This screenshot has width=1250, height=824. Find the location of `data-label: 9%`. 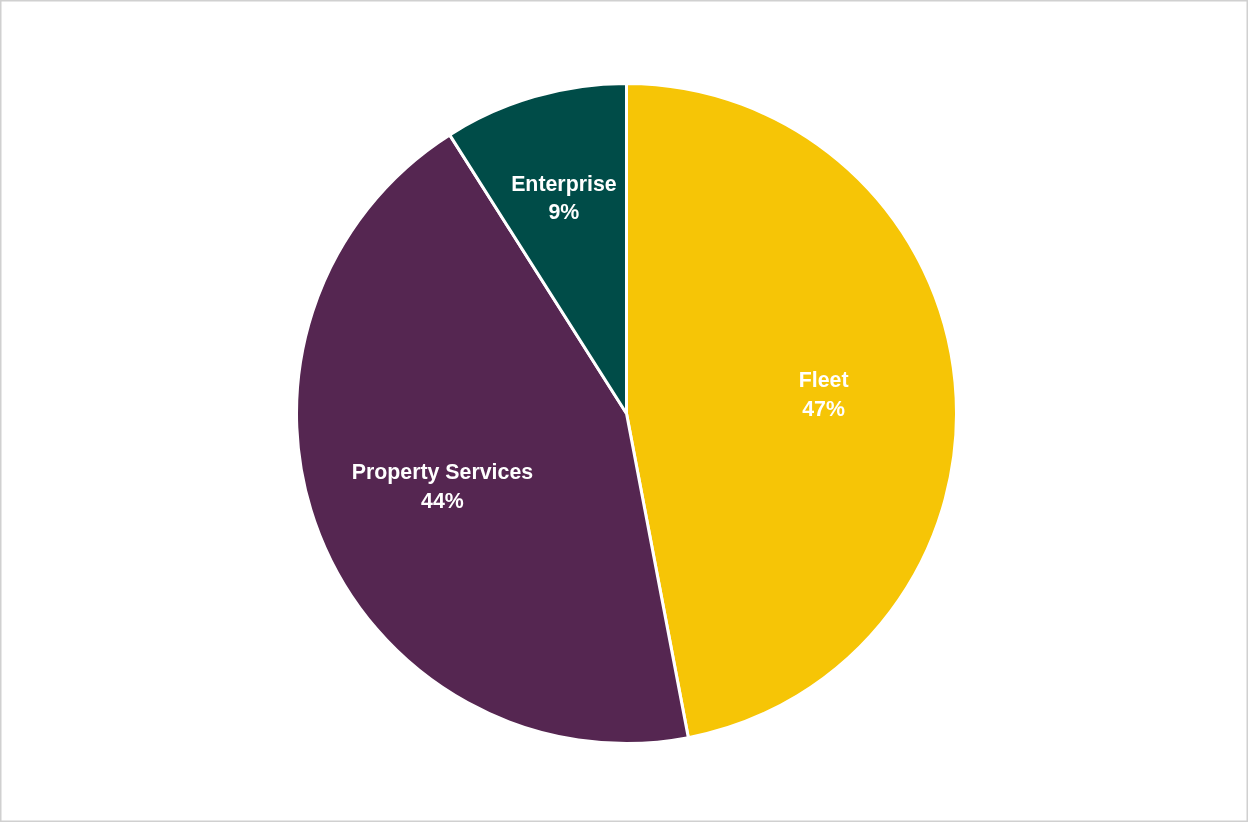

data-label: 9% is located at coordinates (564, 212).